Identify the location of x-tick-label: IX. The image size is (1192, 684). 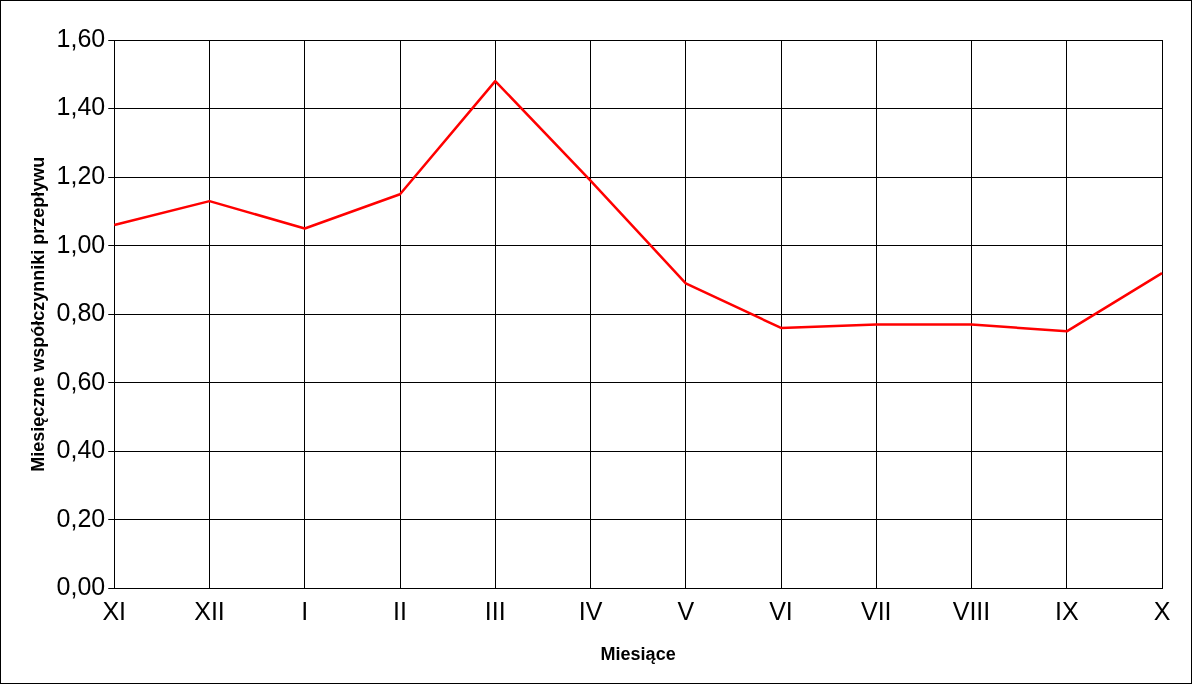
(1066, 611).